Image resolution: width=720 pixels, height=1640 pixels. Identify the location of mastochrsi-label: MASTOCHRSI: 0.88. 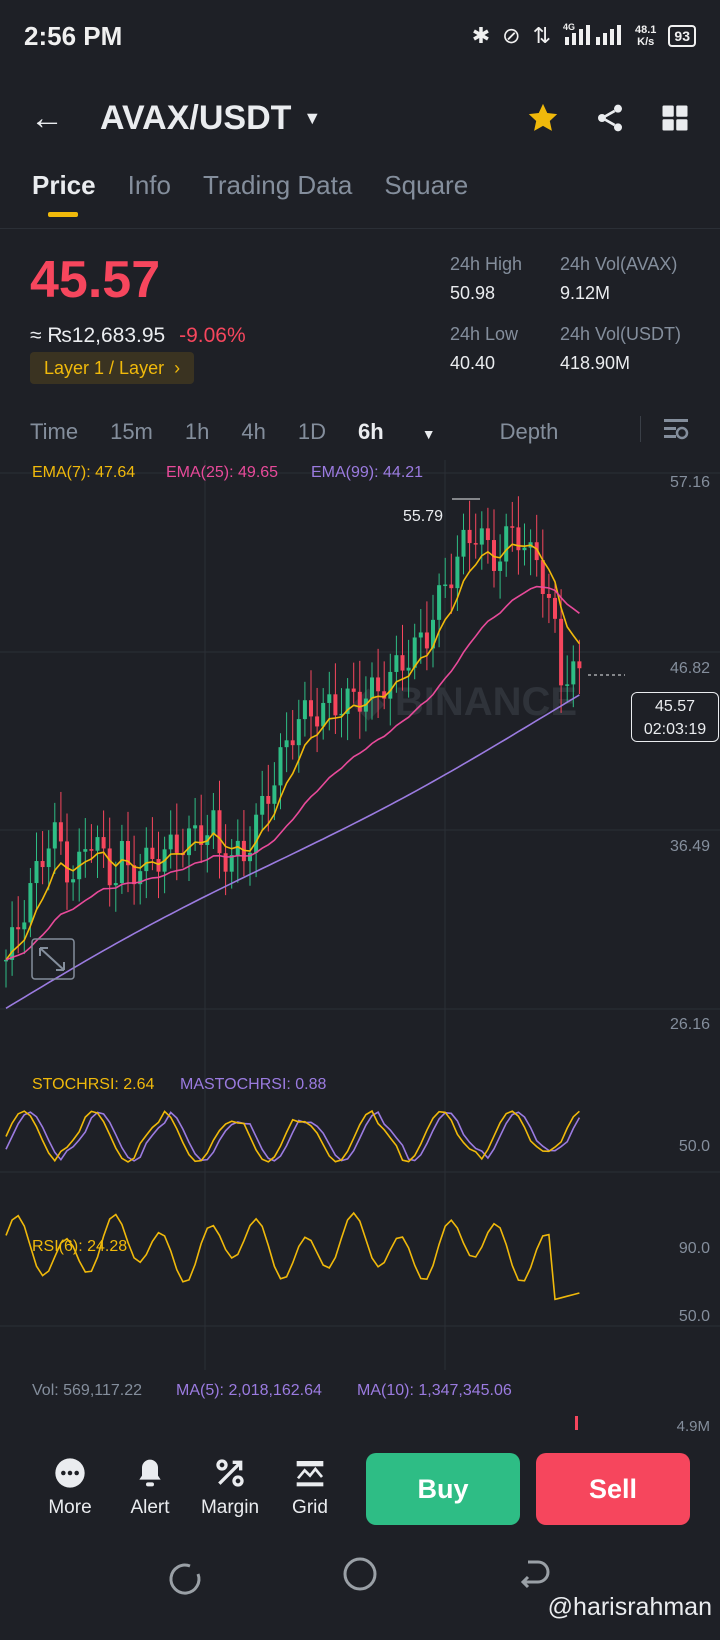
(253, 1084).